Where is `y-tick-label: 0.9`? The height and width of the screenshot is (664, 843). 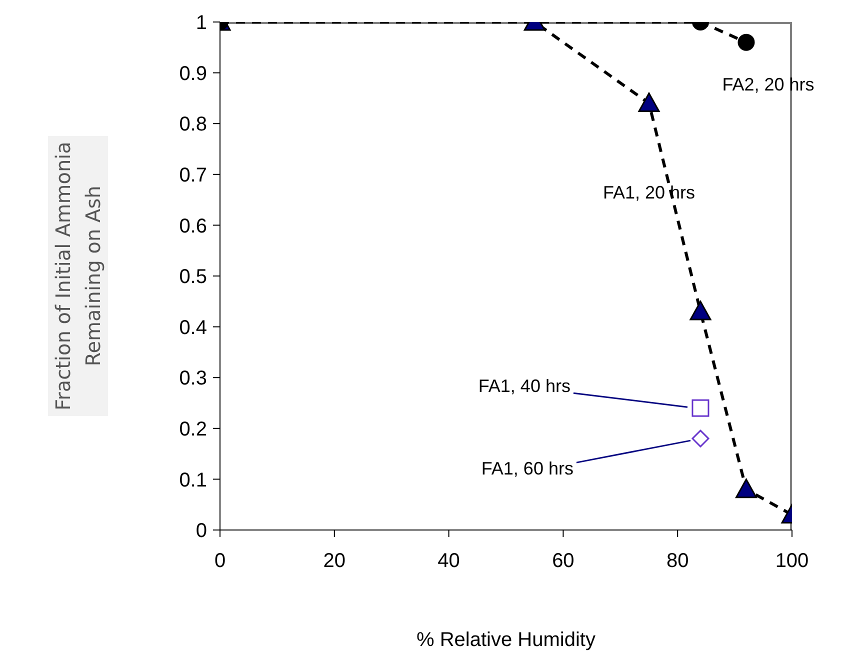
y-tick-label: 0.9 is located at coordinates (193, 73).